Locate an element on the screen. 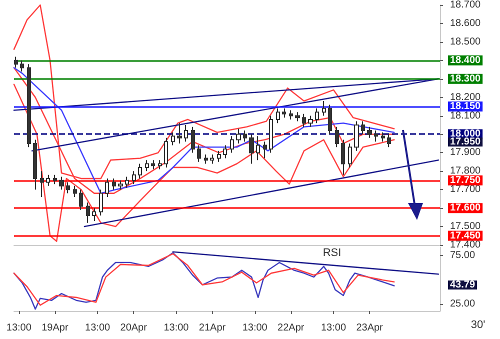 The height and width of the screenshot is (339, 500). text: 30' is located at coordinates (478, 325).